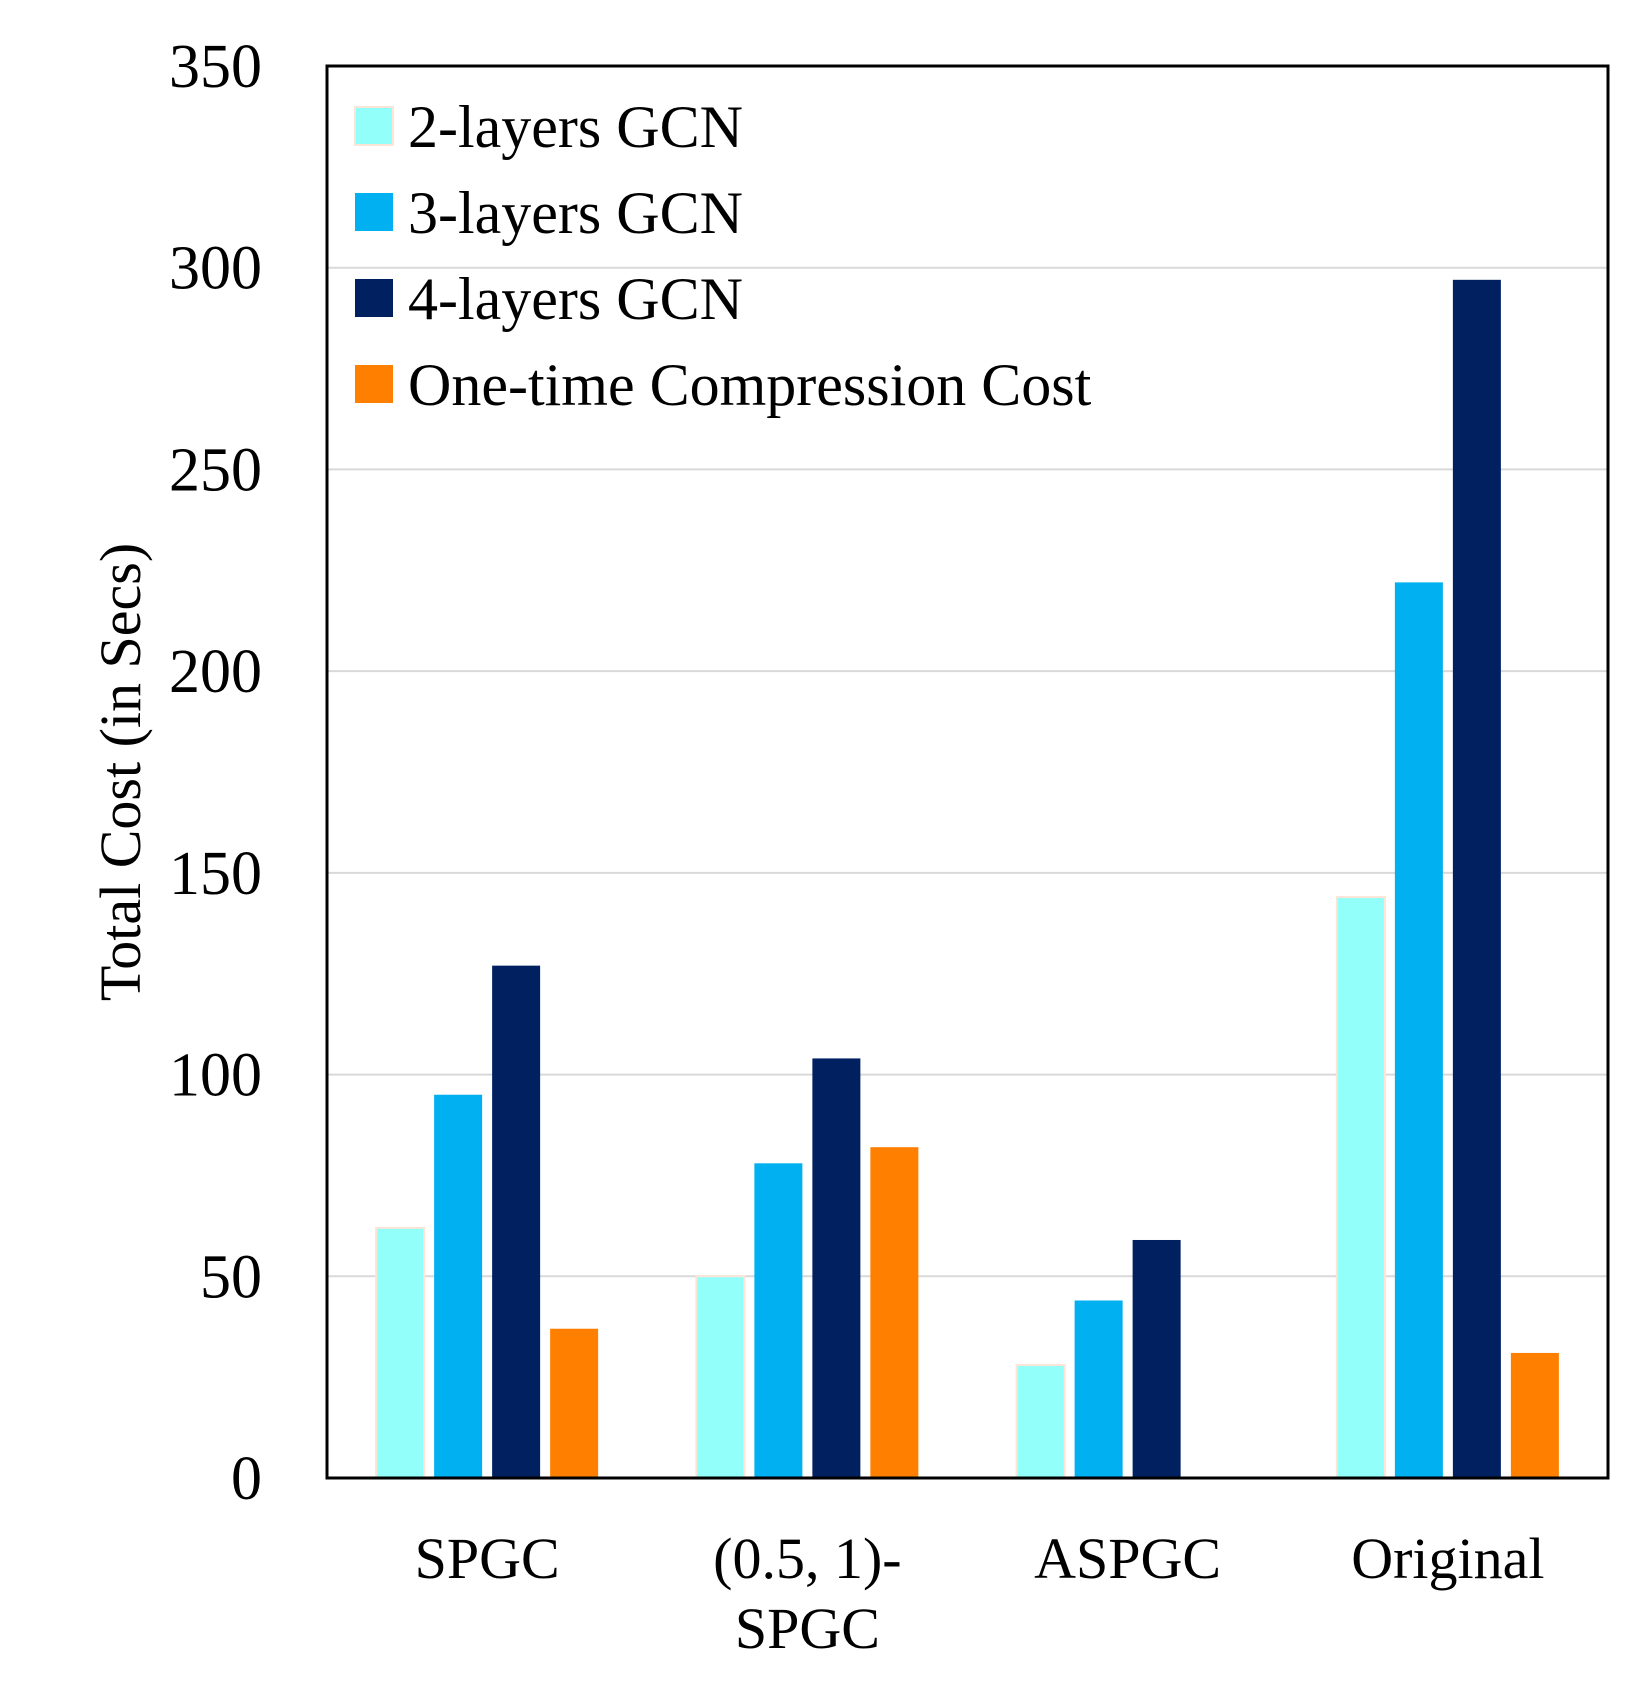  I want to click on legend-swatch-2-layers-gcn, so click(374, 126).